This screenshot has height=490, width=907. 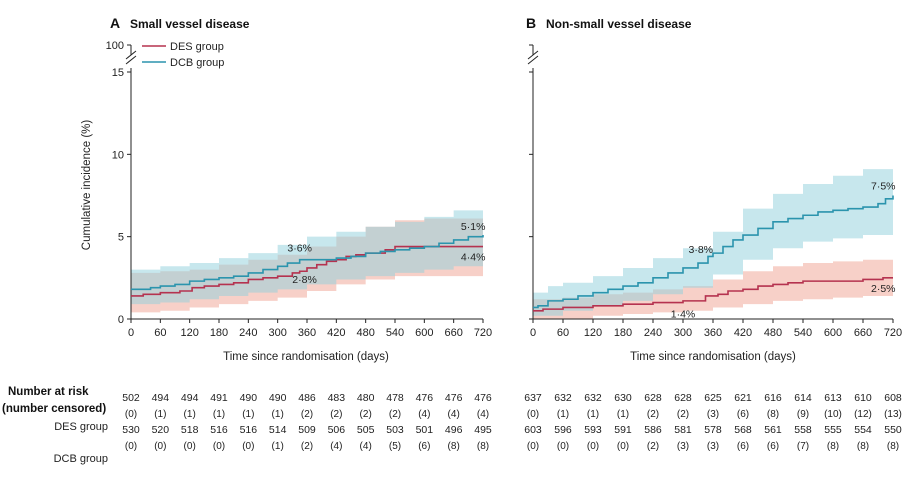 What do you see at coordinates (863, 414) in the screenshot?
I see `panel-b-risk-des-censored-value: (12)` at bounding box center [863, 414].